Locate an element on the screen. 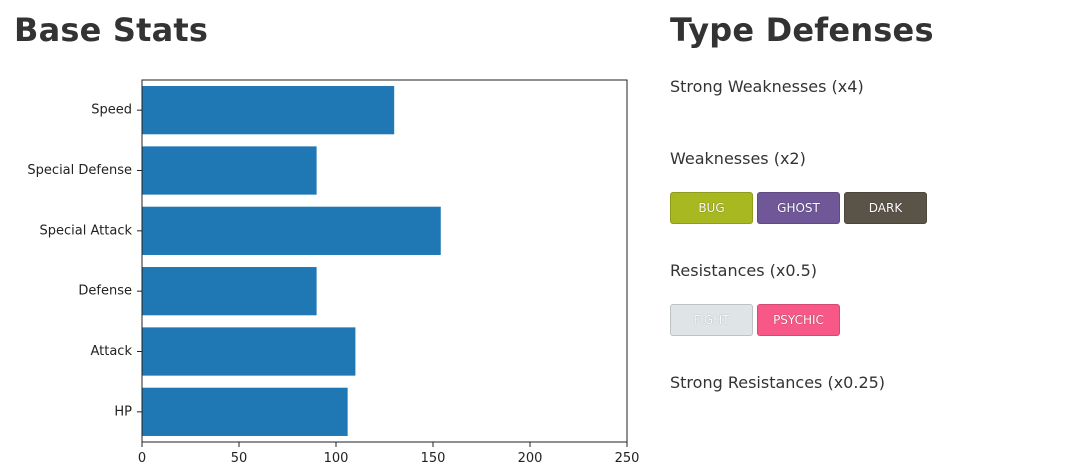 The image size is (1091, 476). bar-hp is located at coordinates (245, 411).